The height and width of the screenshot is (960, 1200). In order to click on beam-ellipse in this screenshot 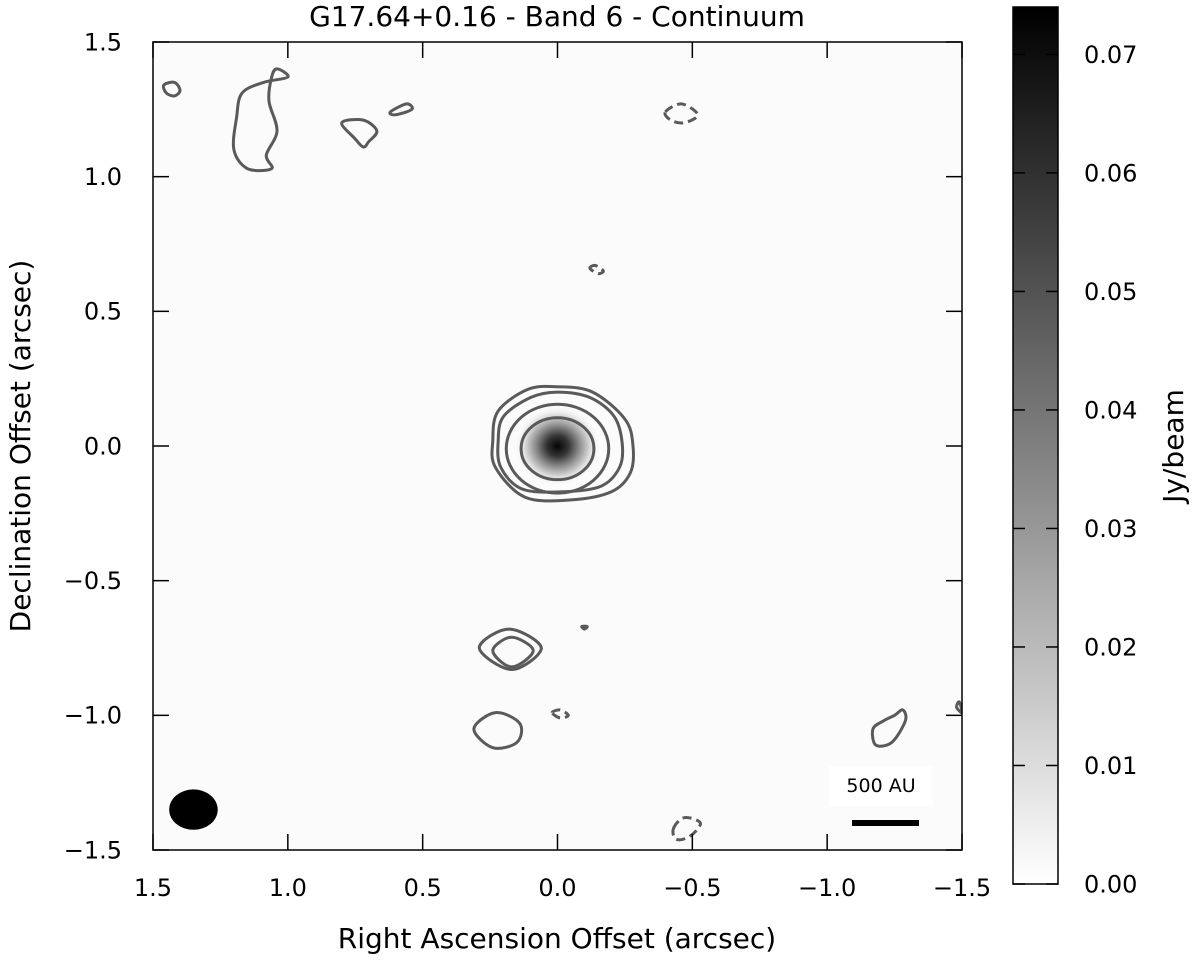, I will do `click(193, 809)`.